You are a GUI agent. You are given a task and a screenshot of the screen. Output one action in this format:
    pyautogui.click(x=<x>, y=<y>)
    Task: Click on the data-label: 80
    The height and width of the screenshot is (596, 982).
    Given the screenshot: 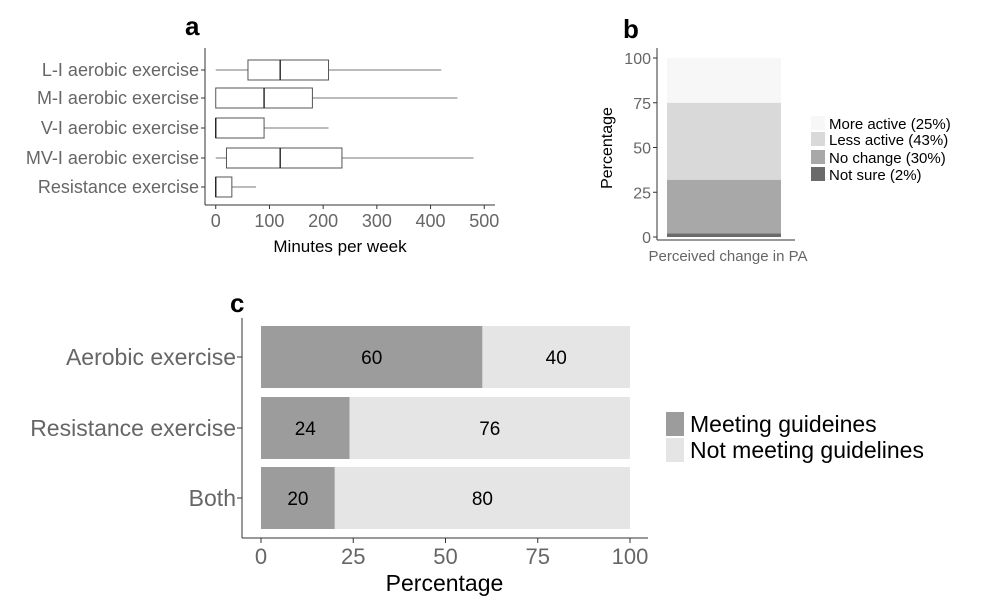 What is the action you would take?
    pyautogui.click(x=482, y=499)
    